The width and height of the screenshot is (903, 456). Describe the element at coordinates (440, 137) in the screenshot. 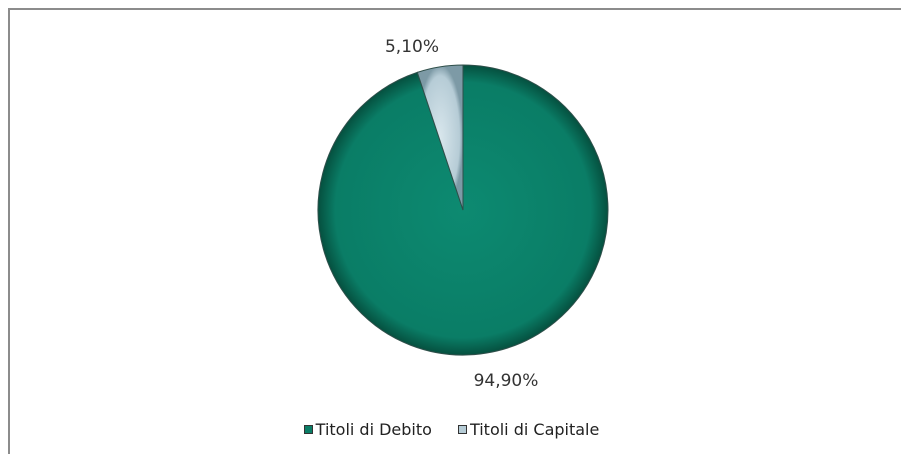

I see `pie-slice-titoli-di-capitale` at that location.